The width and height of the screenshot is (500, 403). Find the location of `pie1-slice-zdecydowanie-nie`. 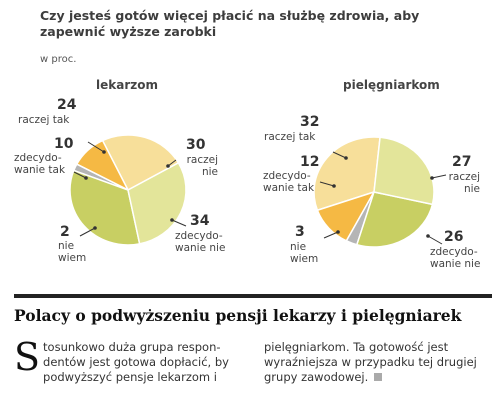

pie1-slice-zdecydowanie-nie is located at coordinates (105, 207).